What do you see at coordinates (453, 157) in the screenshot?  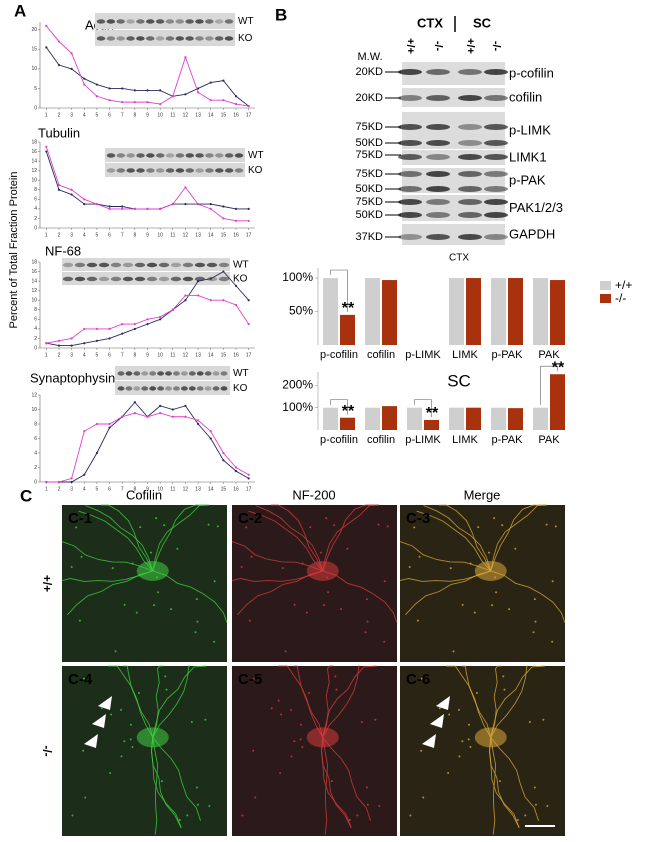 I see `blot` at bounding box center [453, 157].